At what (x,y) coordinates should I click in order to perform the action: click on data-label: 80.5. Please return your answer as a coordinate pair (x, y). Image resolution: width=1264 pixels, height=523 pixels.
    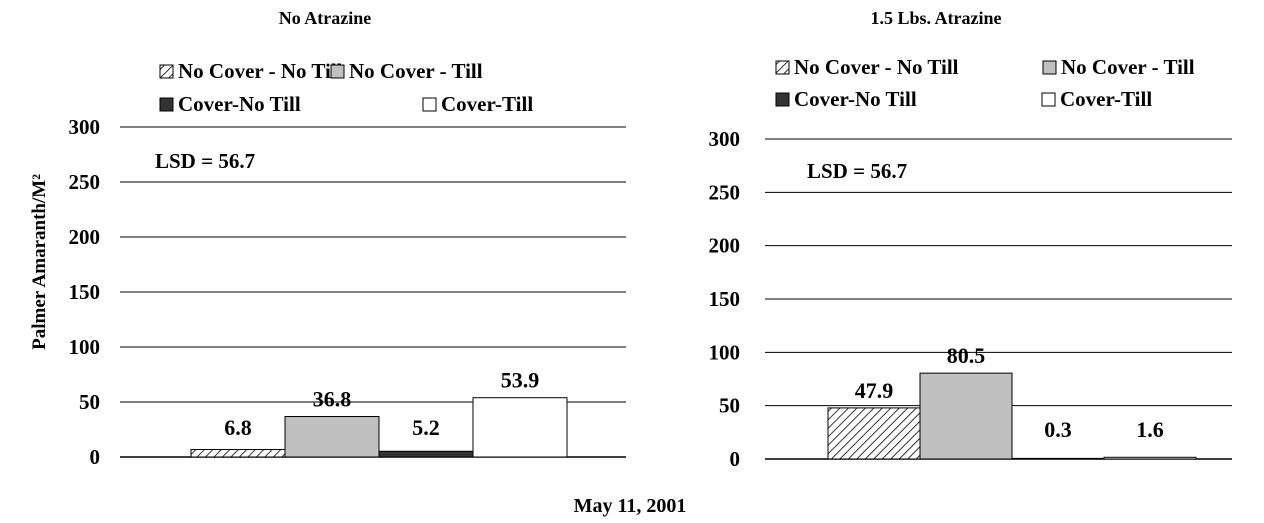
    Looking at the image, I should click on (966, 355).